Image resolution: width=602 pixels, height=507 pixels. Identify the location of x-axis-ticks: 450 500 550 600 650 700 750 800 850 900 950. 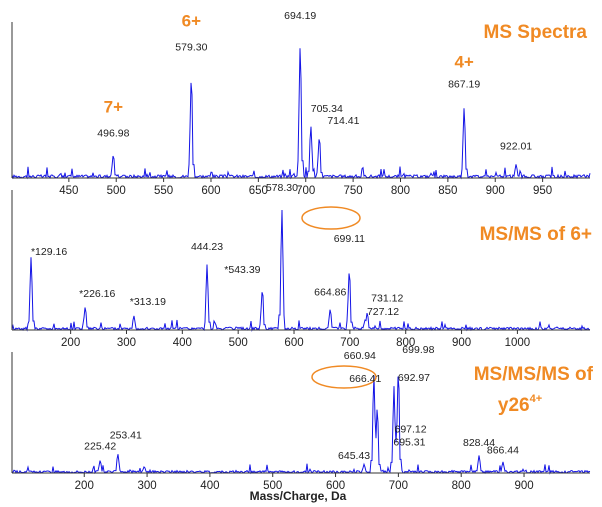
(305, 187).